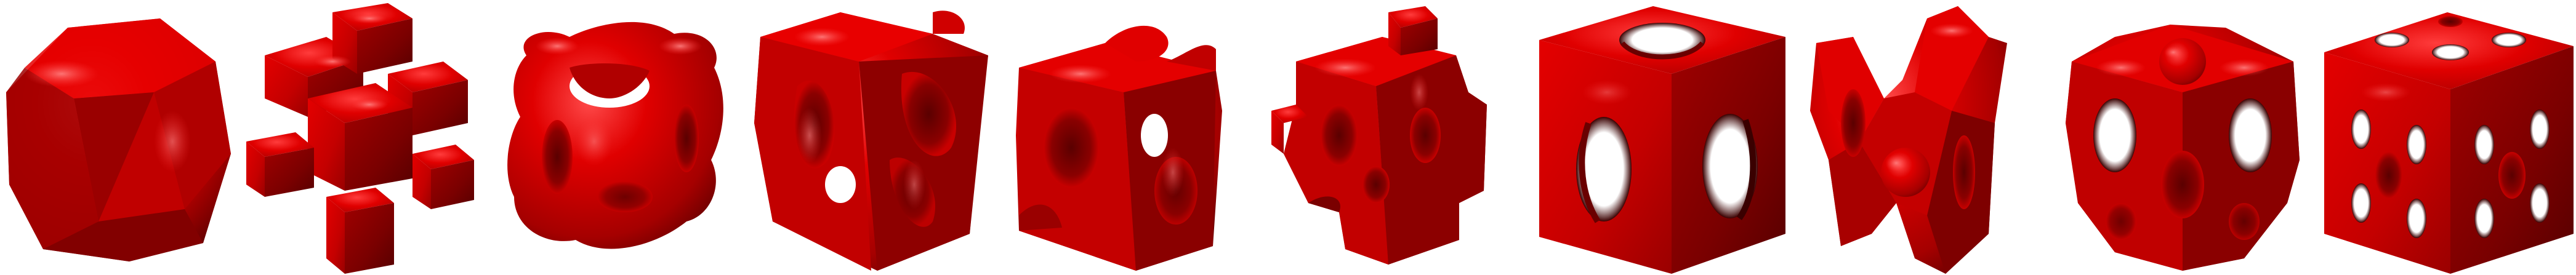 Image resolution: width=2576 pixels, height=275 pixels. I want to click on shape-twisted-lattice-cube, so click(1908, 140).